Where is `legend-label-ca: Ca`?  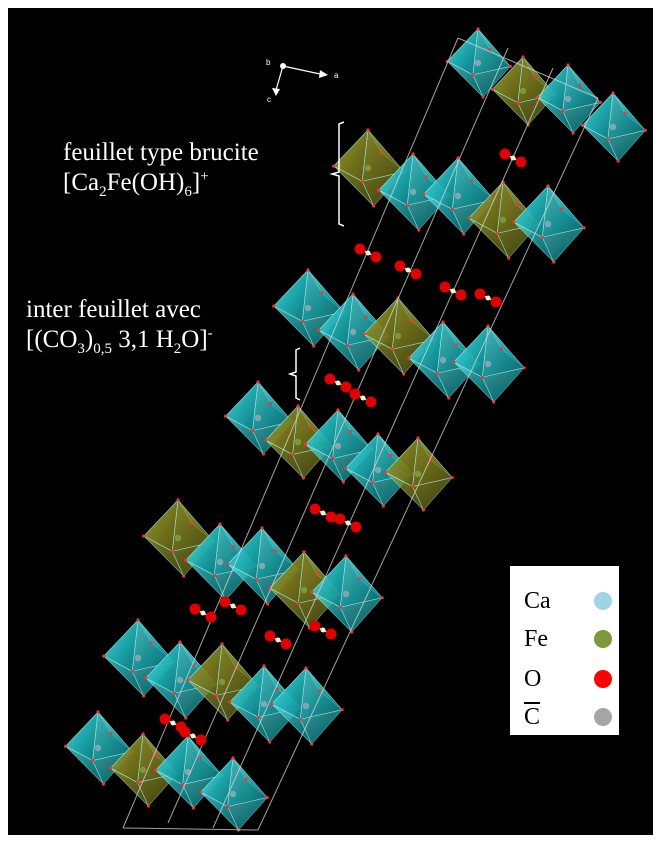 legend-label-ca: Ca is located at coordinates (537, 601).